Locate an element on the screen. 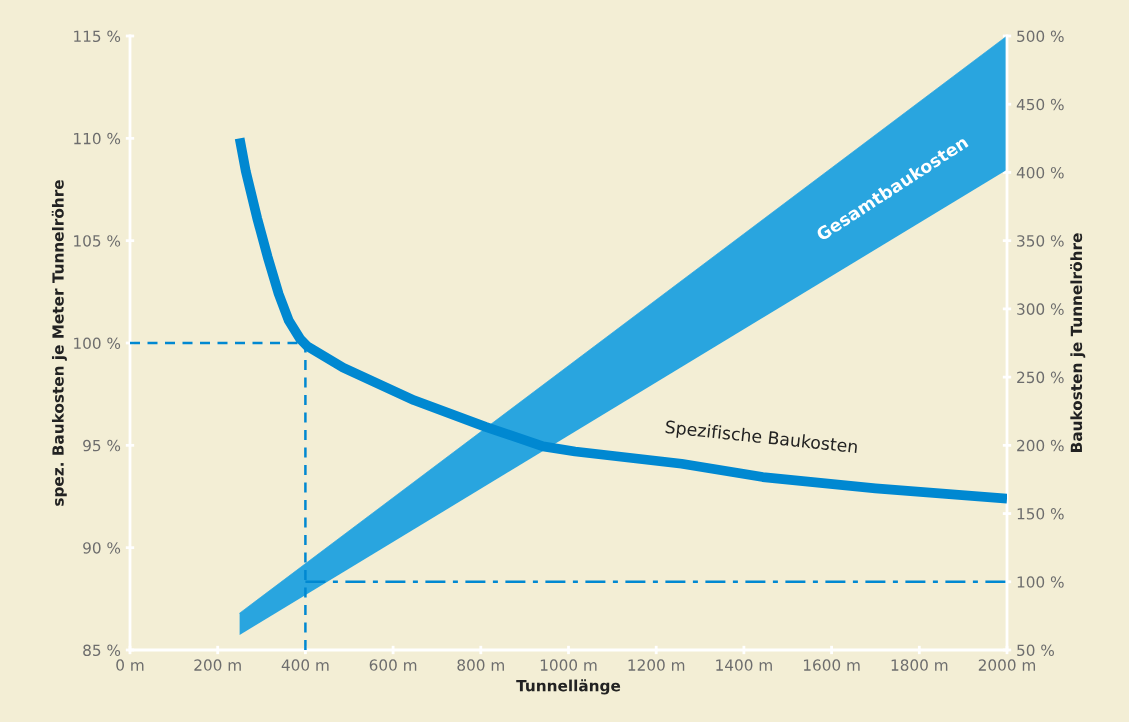 This screenshot has height=722, width=1129. y2-tick-label: 400 % is located at coordinates (1040, 172).